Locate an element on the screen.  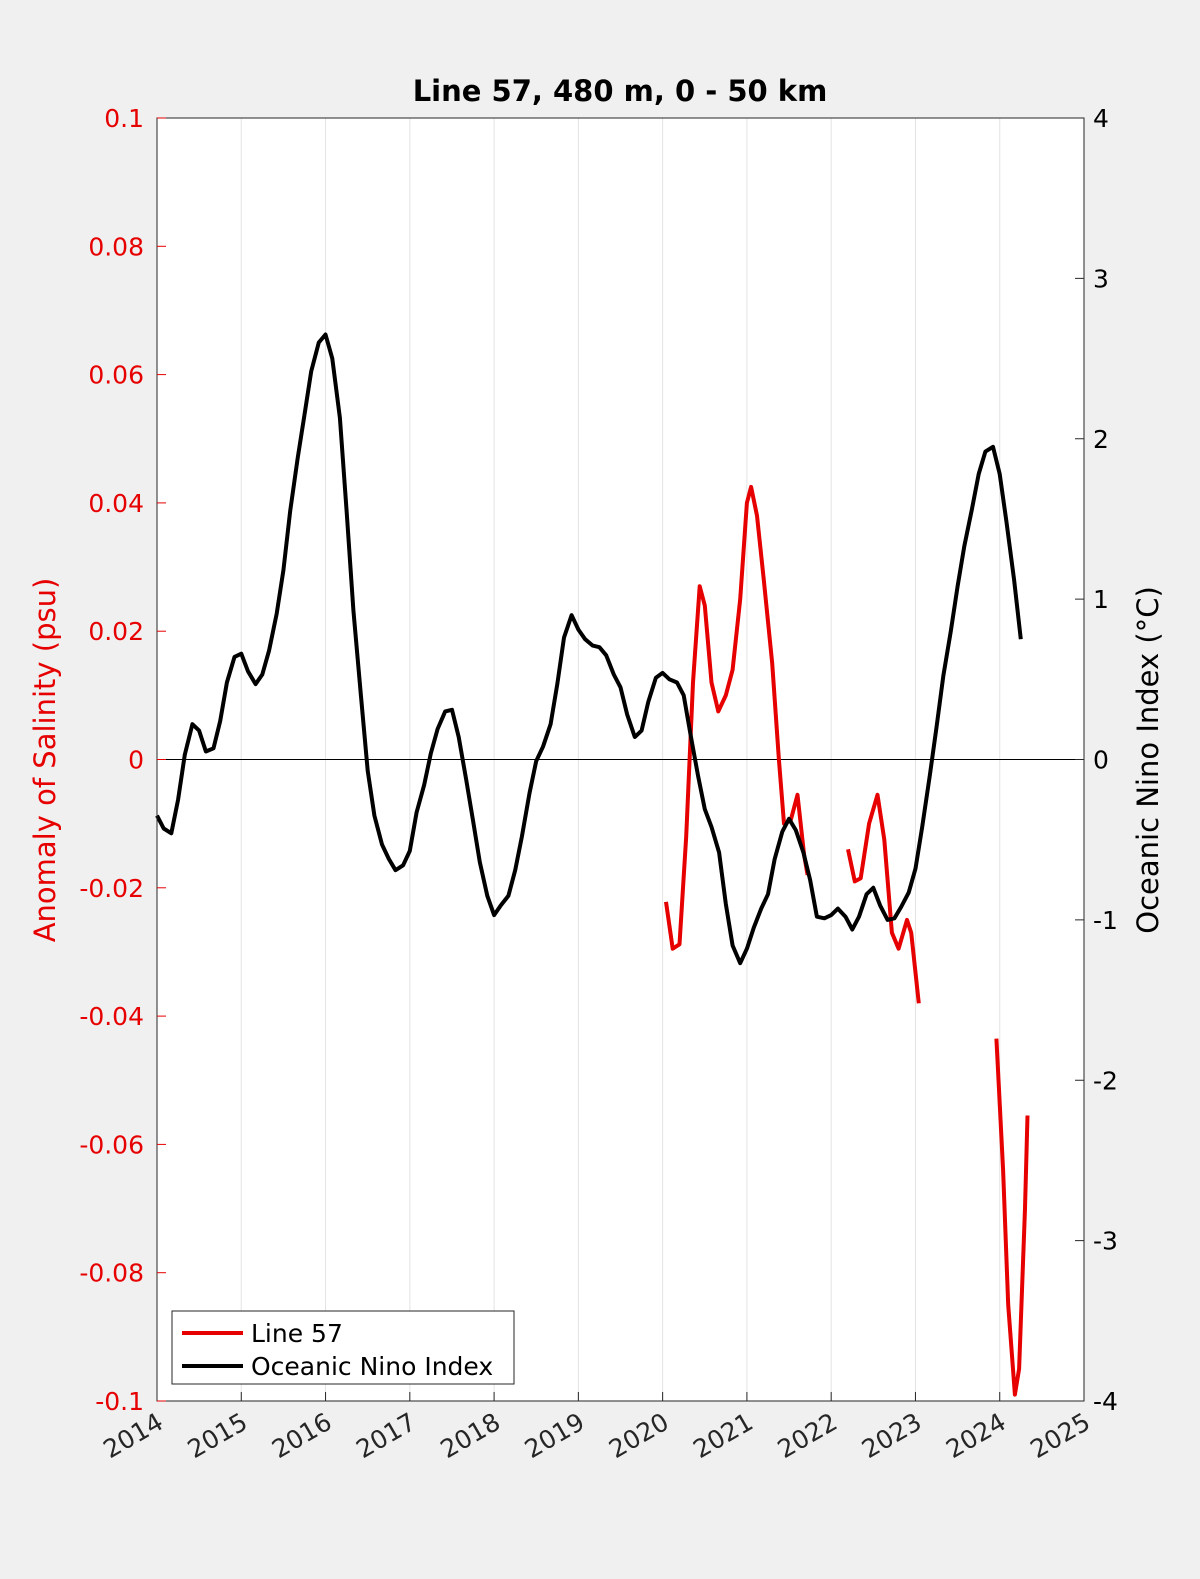
y-right-tick-label-1: 1 is located at coordinates (1101, 599).